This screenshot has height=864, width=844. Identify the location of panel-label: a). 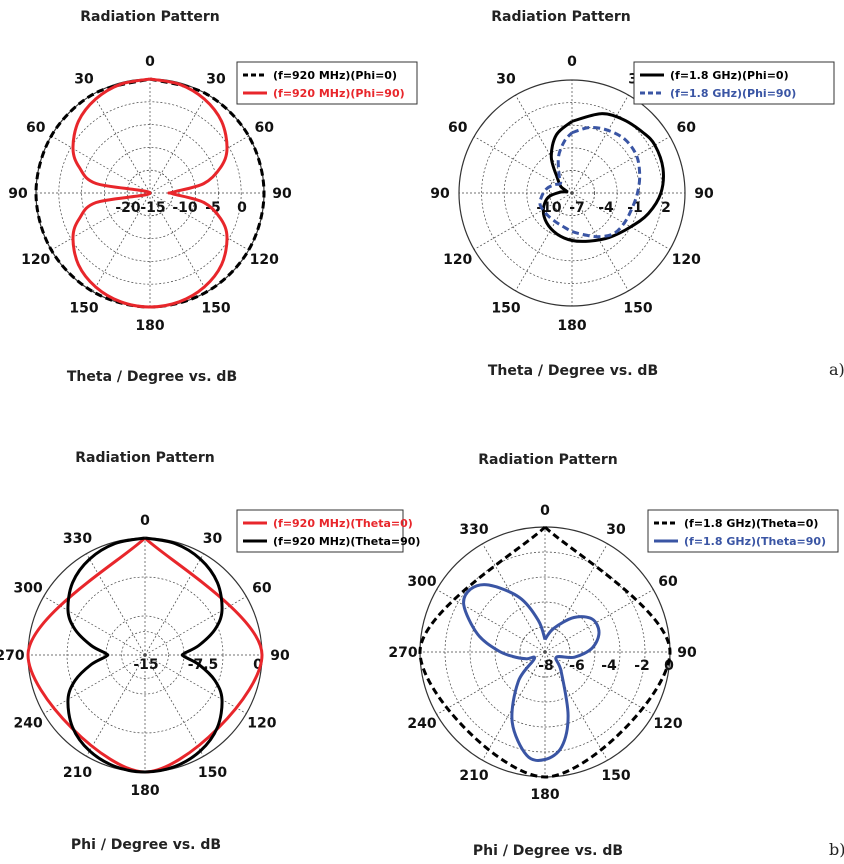
(836, 369).